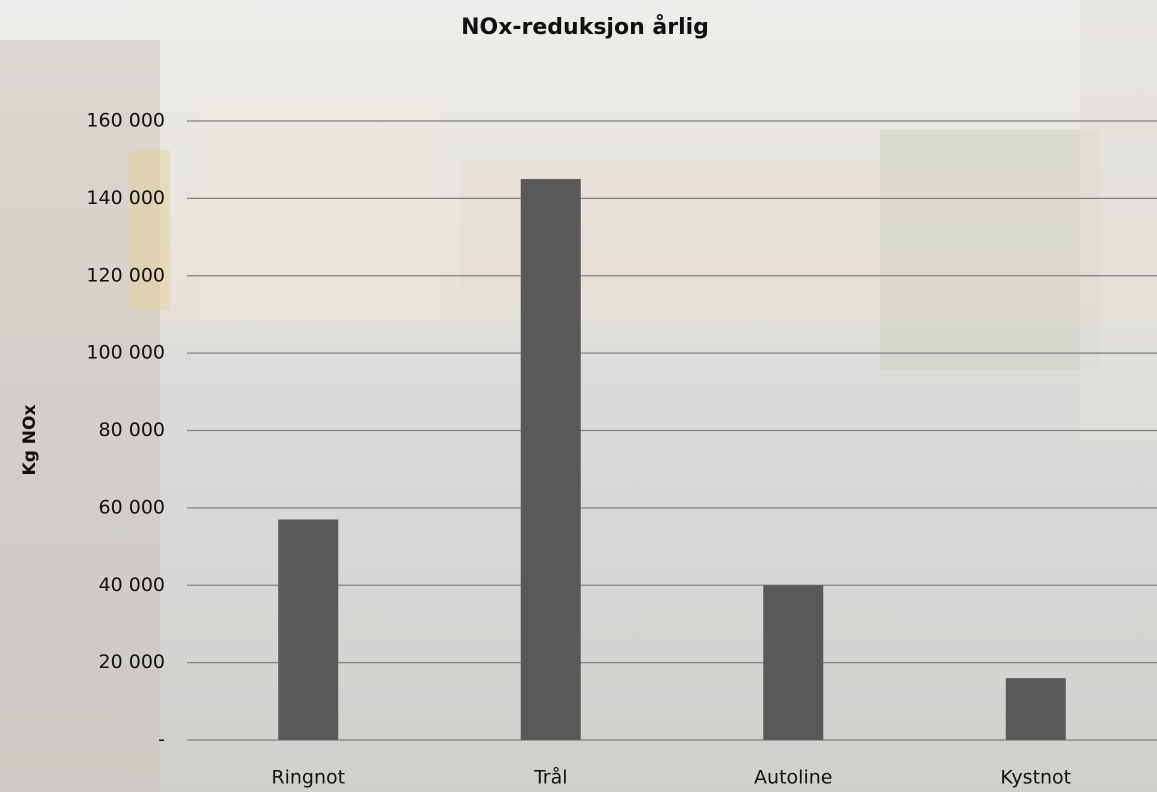 The image size is (1157, 792). What do you see at coordinates (132, 585) in the screenshot?
I see `y-tick-label: 40 000` at bounding box center [132, 585].